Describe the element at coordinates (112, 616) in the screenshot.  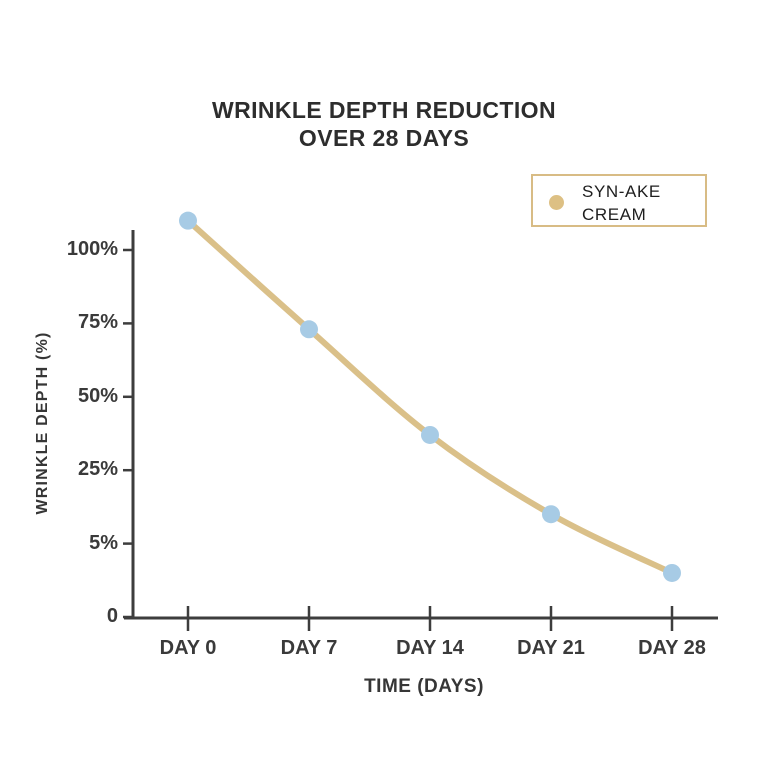
I see `y-tick-label: 0` at that location.